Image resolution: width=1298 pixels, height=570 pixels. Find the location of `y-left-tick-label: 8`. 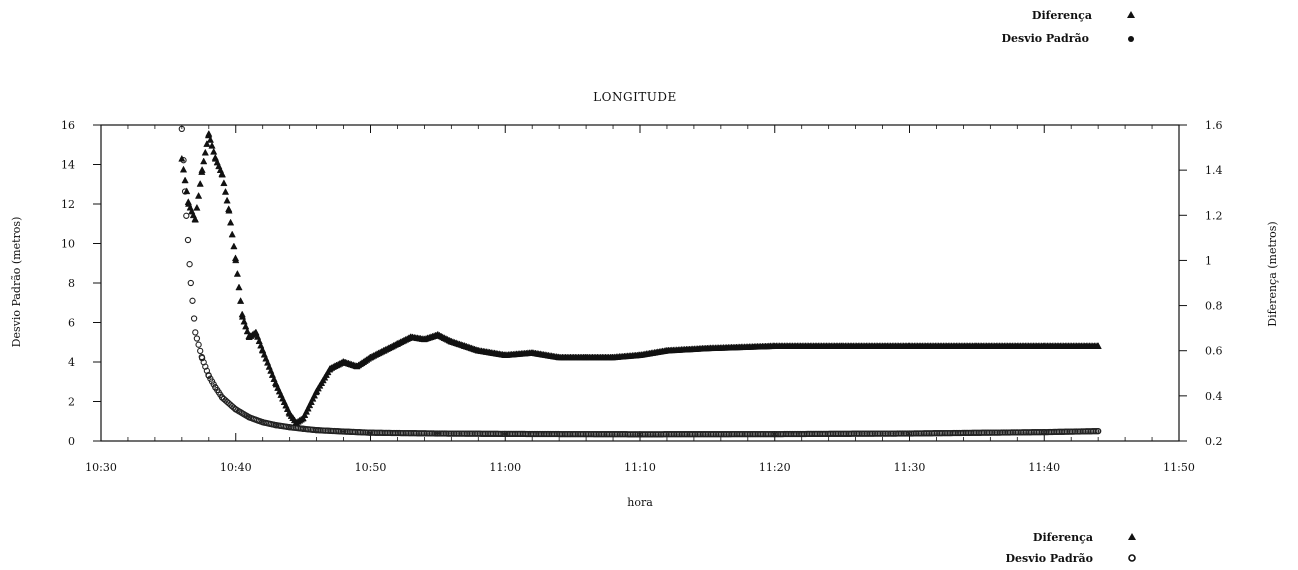

y-left-tick-label: 8 is located at coordinates (71, 283).